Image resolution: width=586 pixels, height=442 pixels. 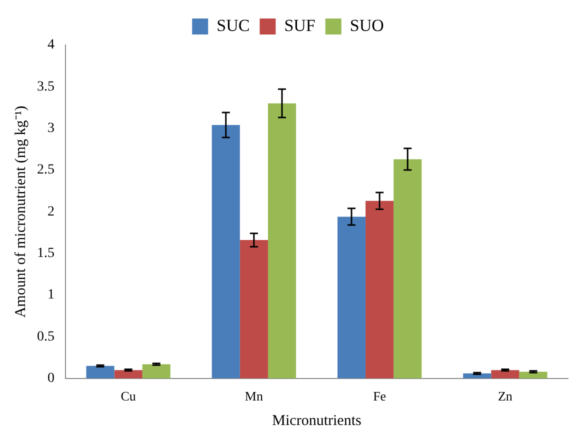 I want to click on y-tick-label: 1.5, so click(x=45, y=254).